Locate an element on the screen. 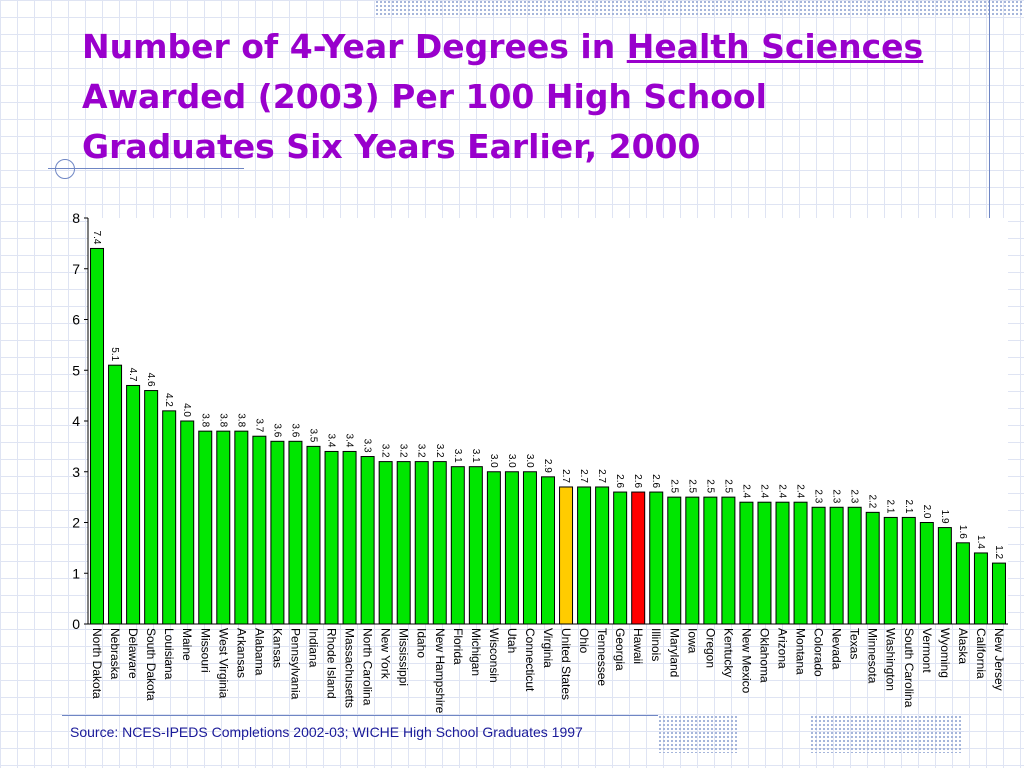 The width and height of the screenshot is (1024, 768). category-label: Oregon is located at coordinates (710, 648).